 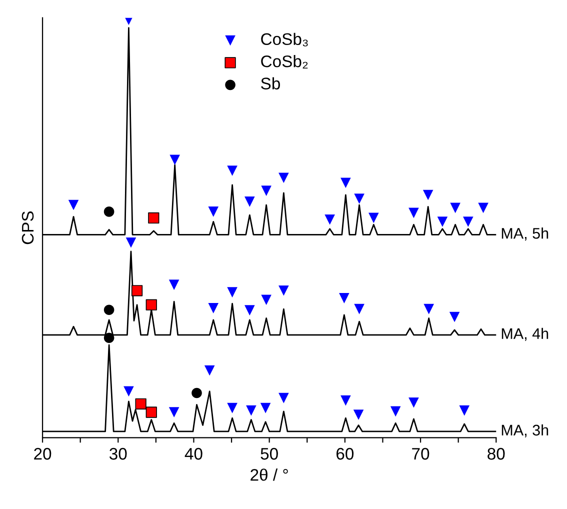 I want to click on x-tick-label: 30, so click(x=118, y=454).